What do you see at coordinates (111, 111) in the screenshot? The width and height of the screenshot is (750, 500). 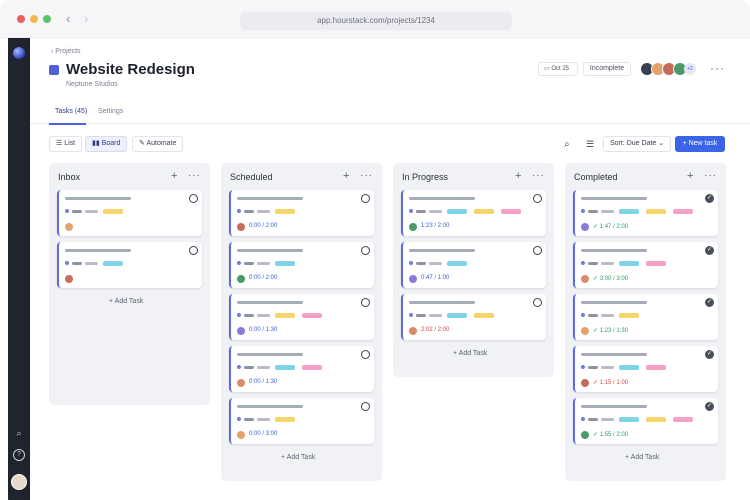 I see `tab-settings: Settings` at bounding box center [111, 111].